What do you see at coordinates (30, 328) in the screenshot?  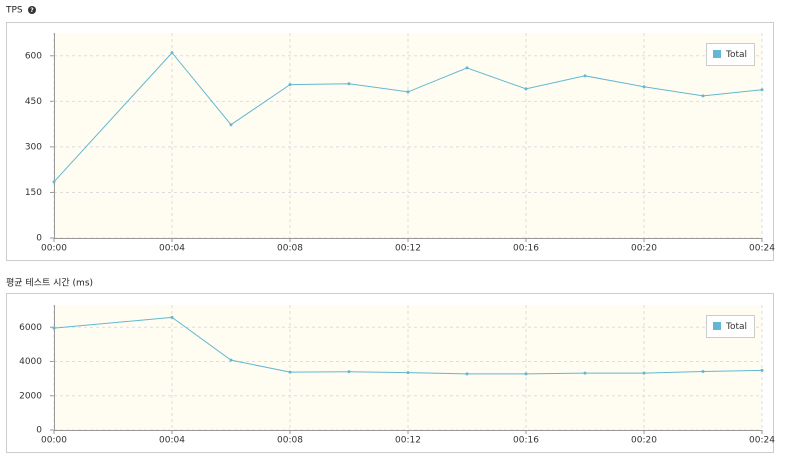 I see `y-tick-label: 6000` at bounding box center [30, 328].